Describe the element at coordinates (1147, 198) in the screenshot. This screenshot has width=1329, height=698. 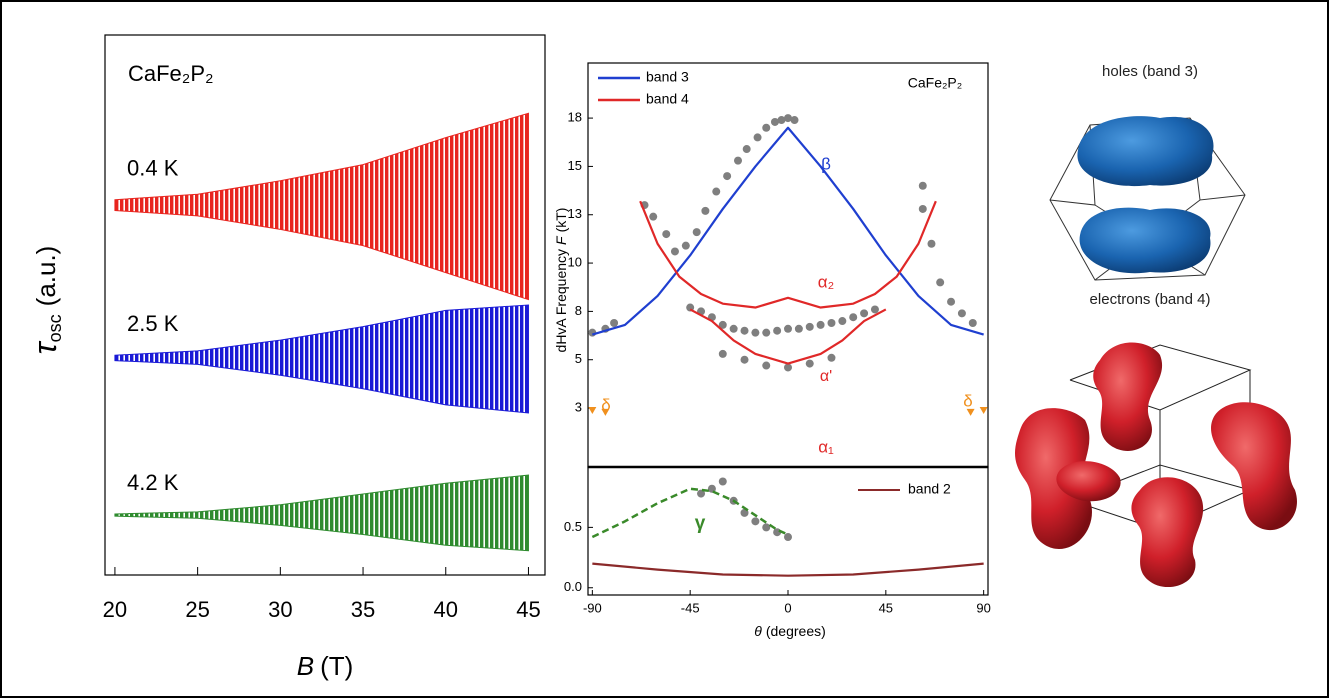
I see `hole-surface` at that location.